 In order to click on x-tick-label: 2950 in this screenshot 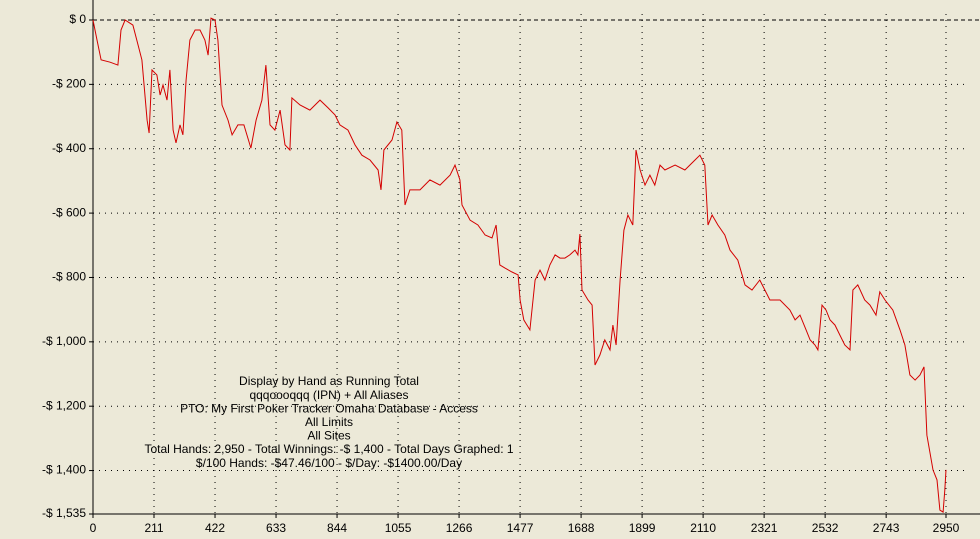, I will do `click(946, 528)`.